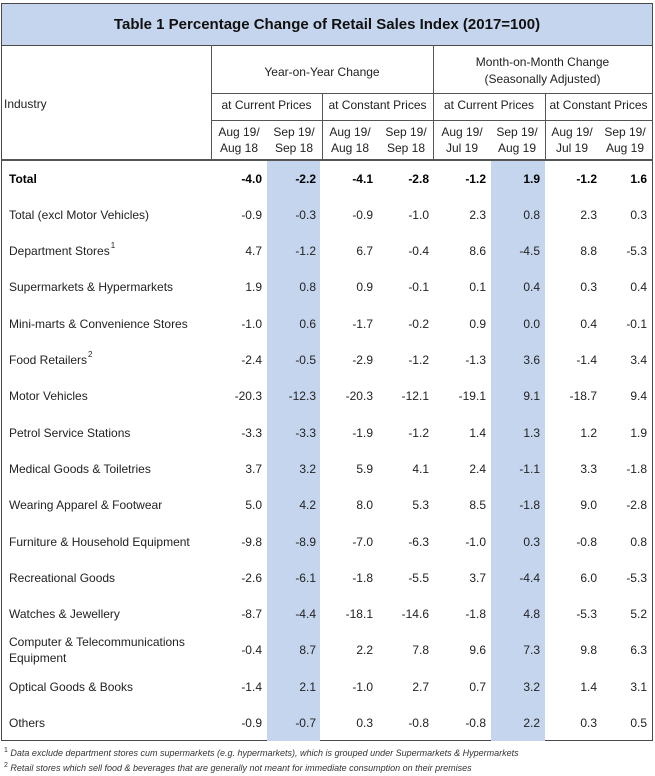  Describe the element at coordinates (477, 686) in the screenshot. I see `table-cell: 0.7` at that location.